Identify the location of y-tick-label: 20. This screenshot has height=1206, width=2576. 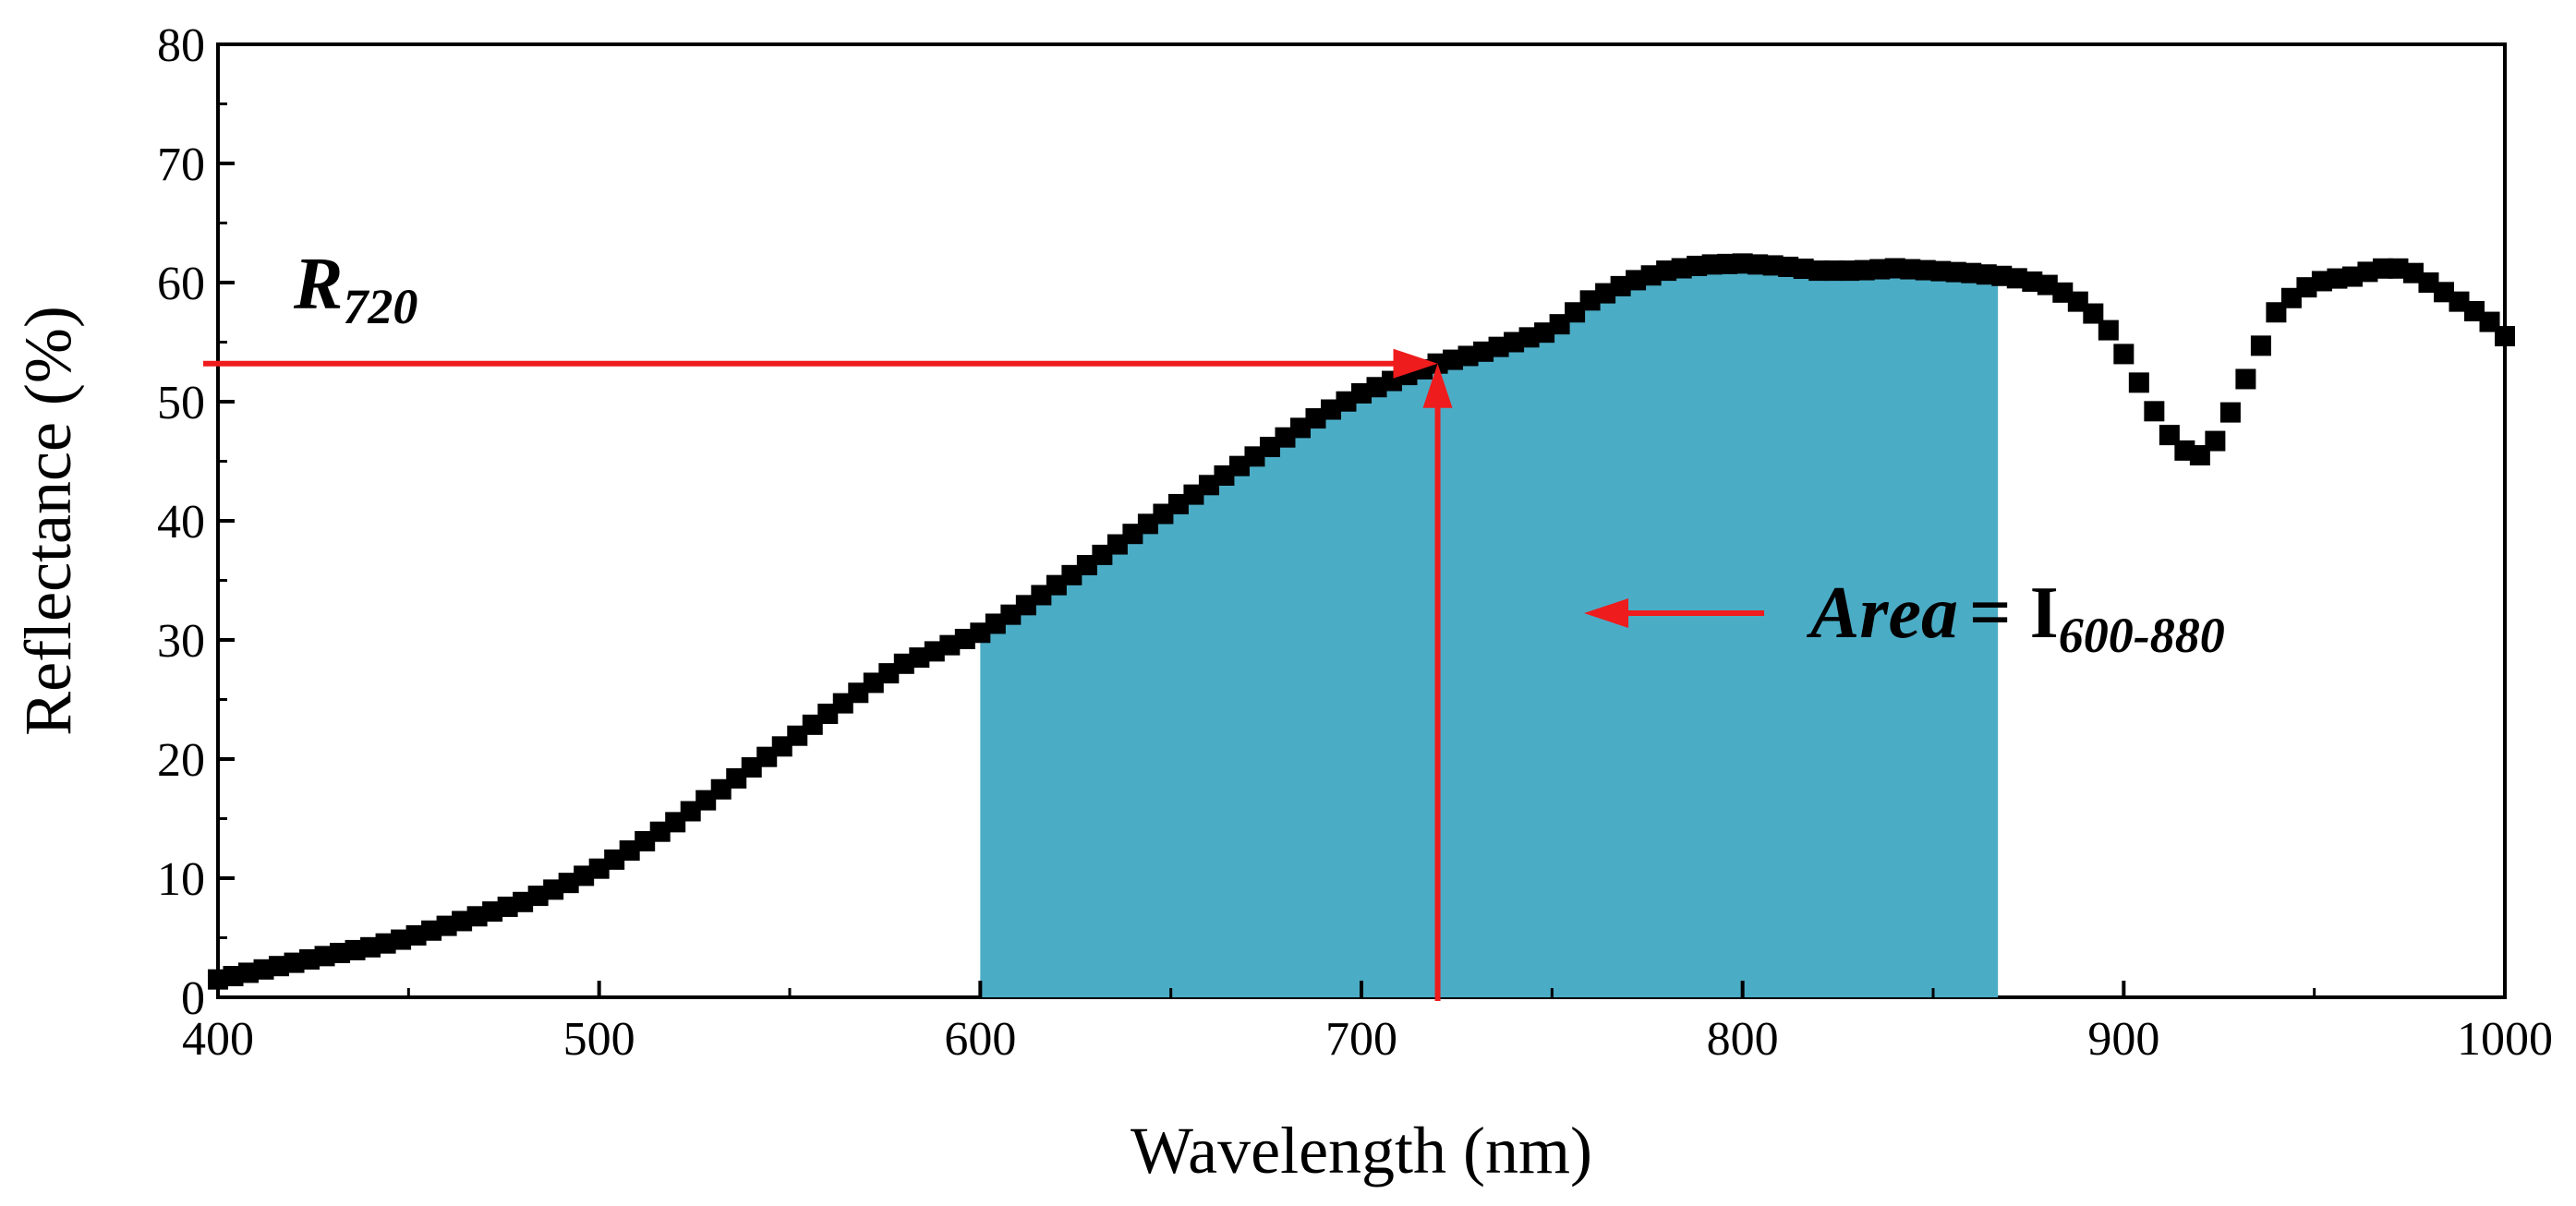
(181, 760).